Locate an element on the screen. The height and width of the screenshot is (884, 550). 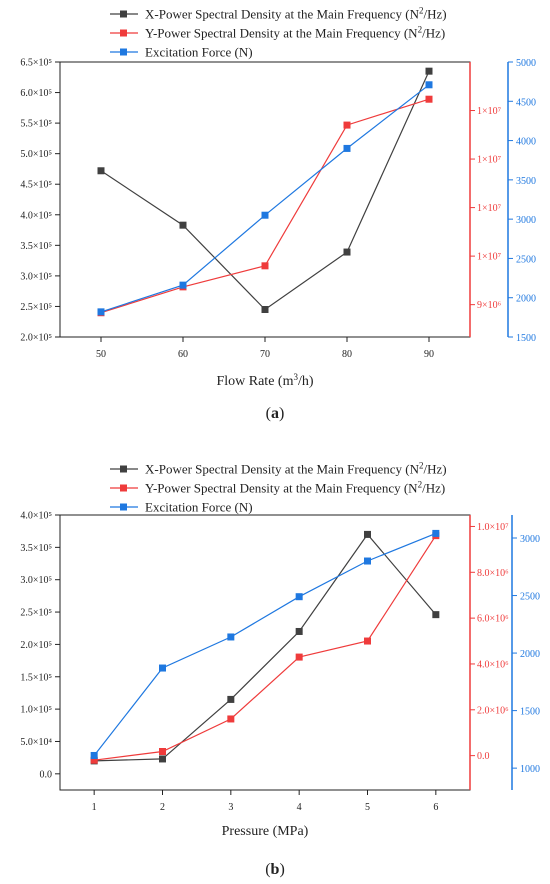
left-axis-tick-label: 0.0 is located at coordinates (46, 774).